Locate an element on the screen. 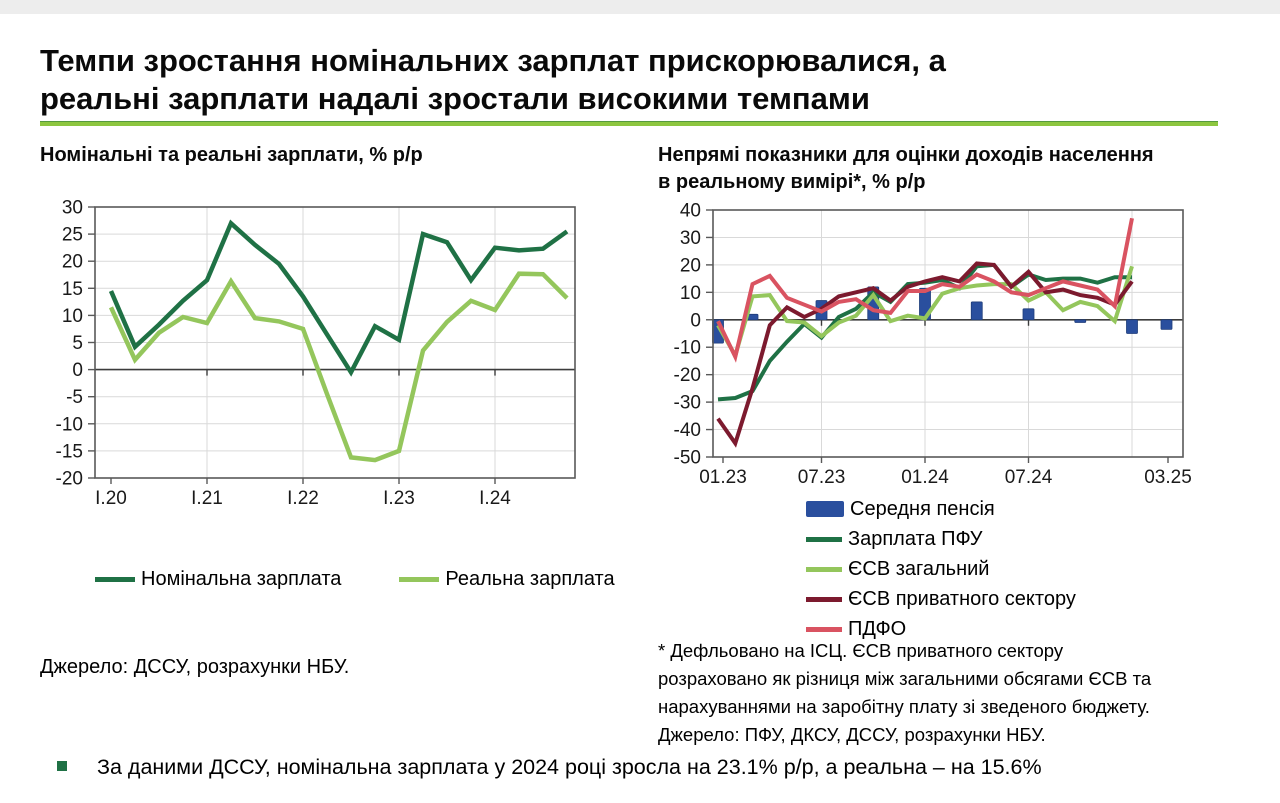  svg-text: I.23 is located at coordinates (399, 498).